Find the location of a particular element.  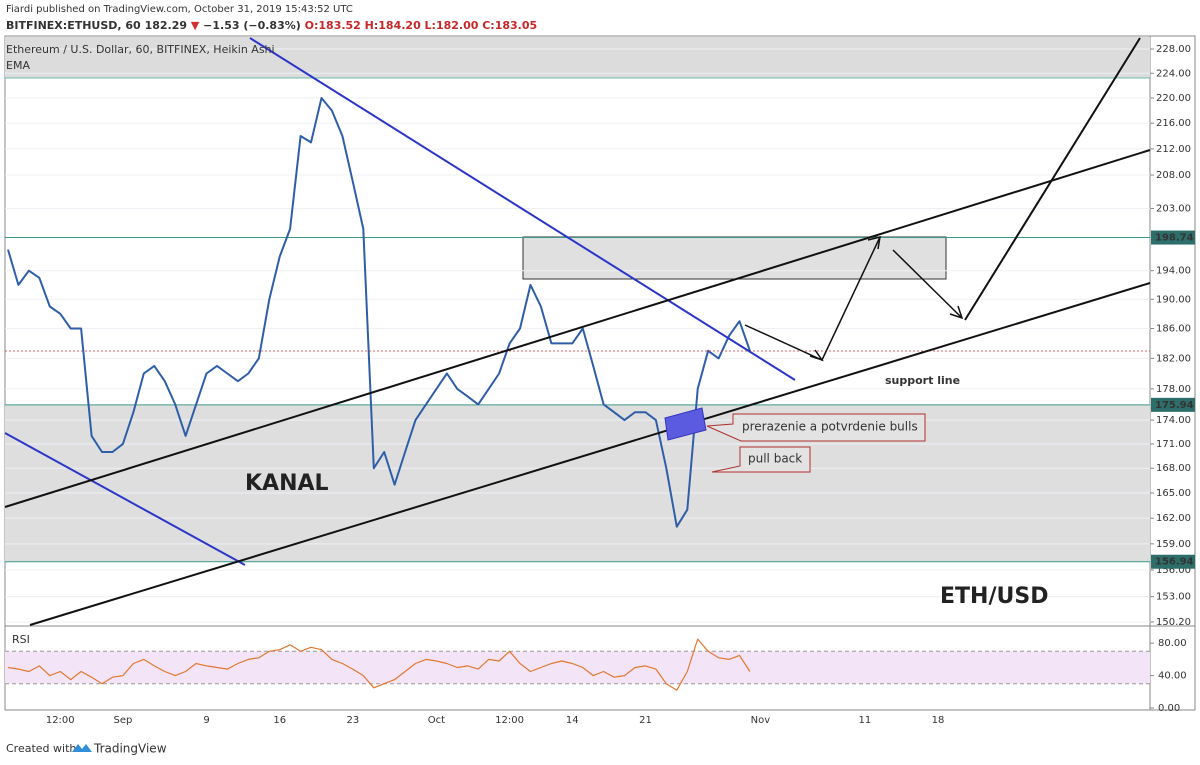

y-tick-label: 220.00 is located at coordinates (1173, 98).